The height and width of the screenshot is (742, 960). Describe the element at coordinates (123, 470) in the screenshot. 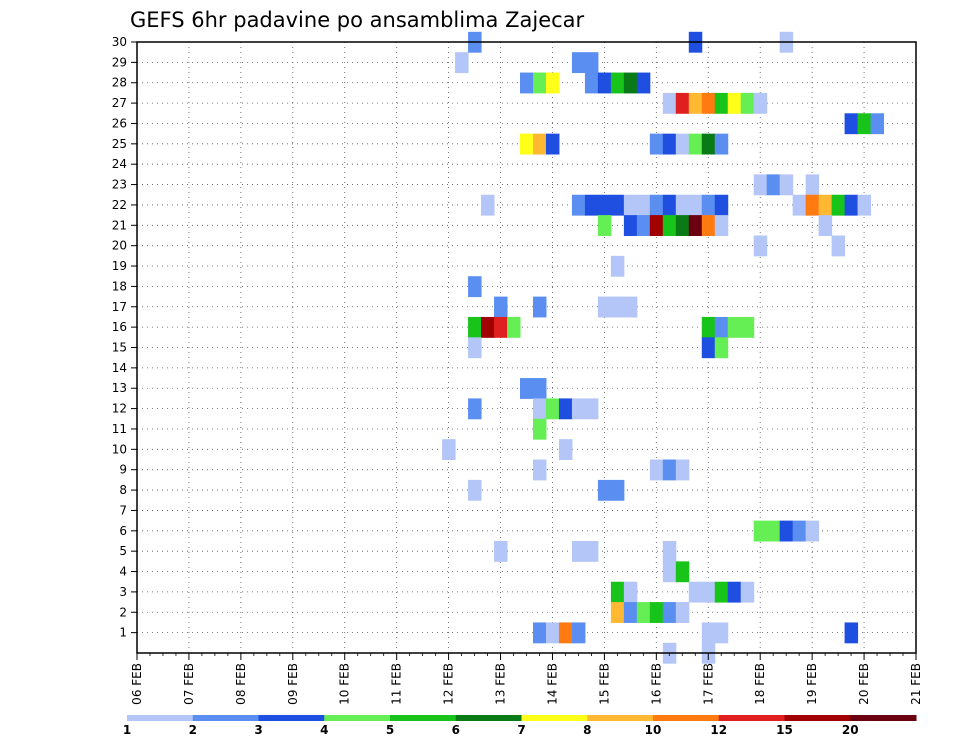

I see `y-tick-label: 9` at that location.